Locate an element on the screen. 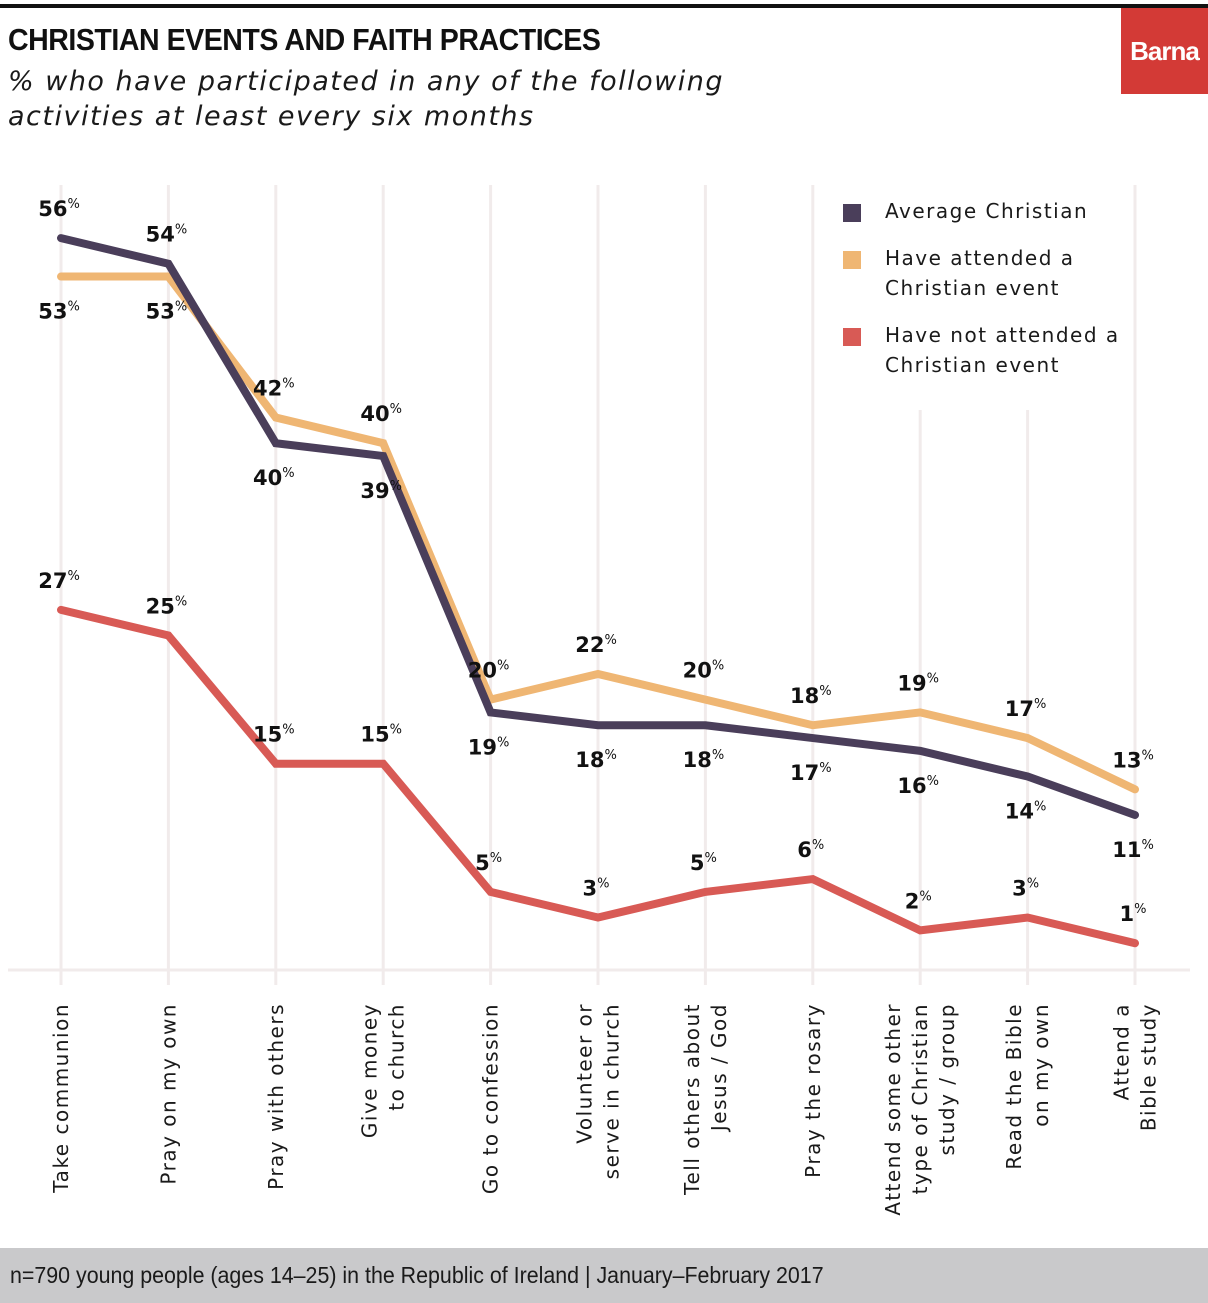  legend-label: Have attended a Christian event is located at coordinates (980, 273).